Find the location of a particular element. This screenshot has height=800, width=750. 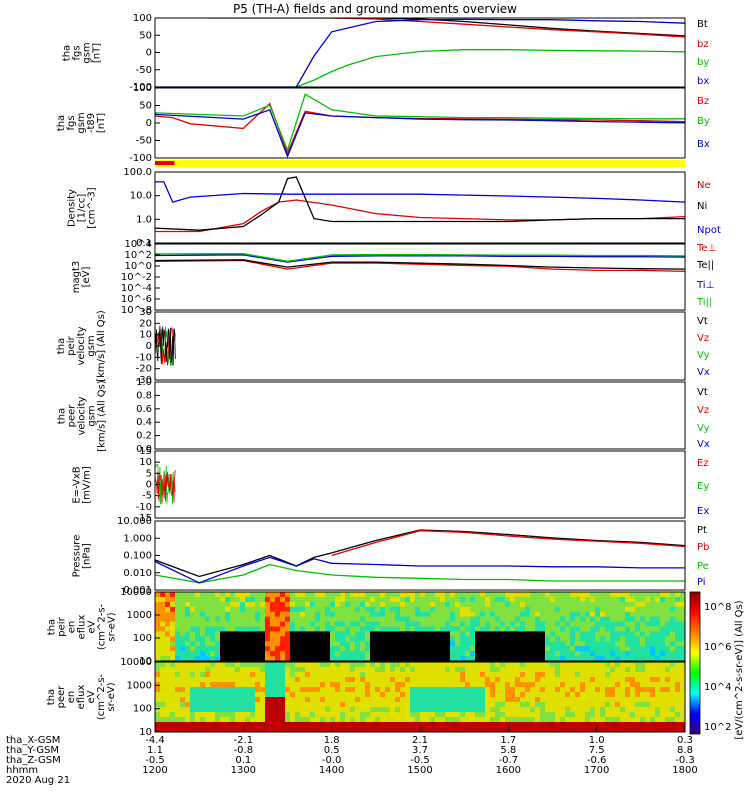

series-group-pressure is located at coordinates (420, 556).